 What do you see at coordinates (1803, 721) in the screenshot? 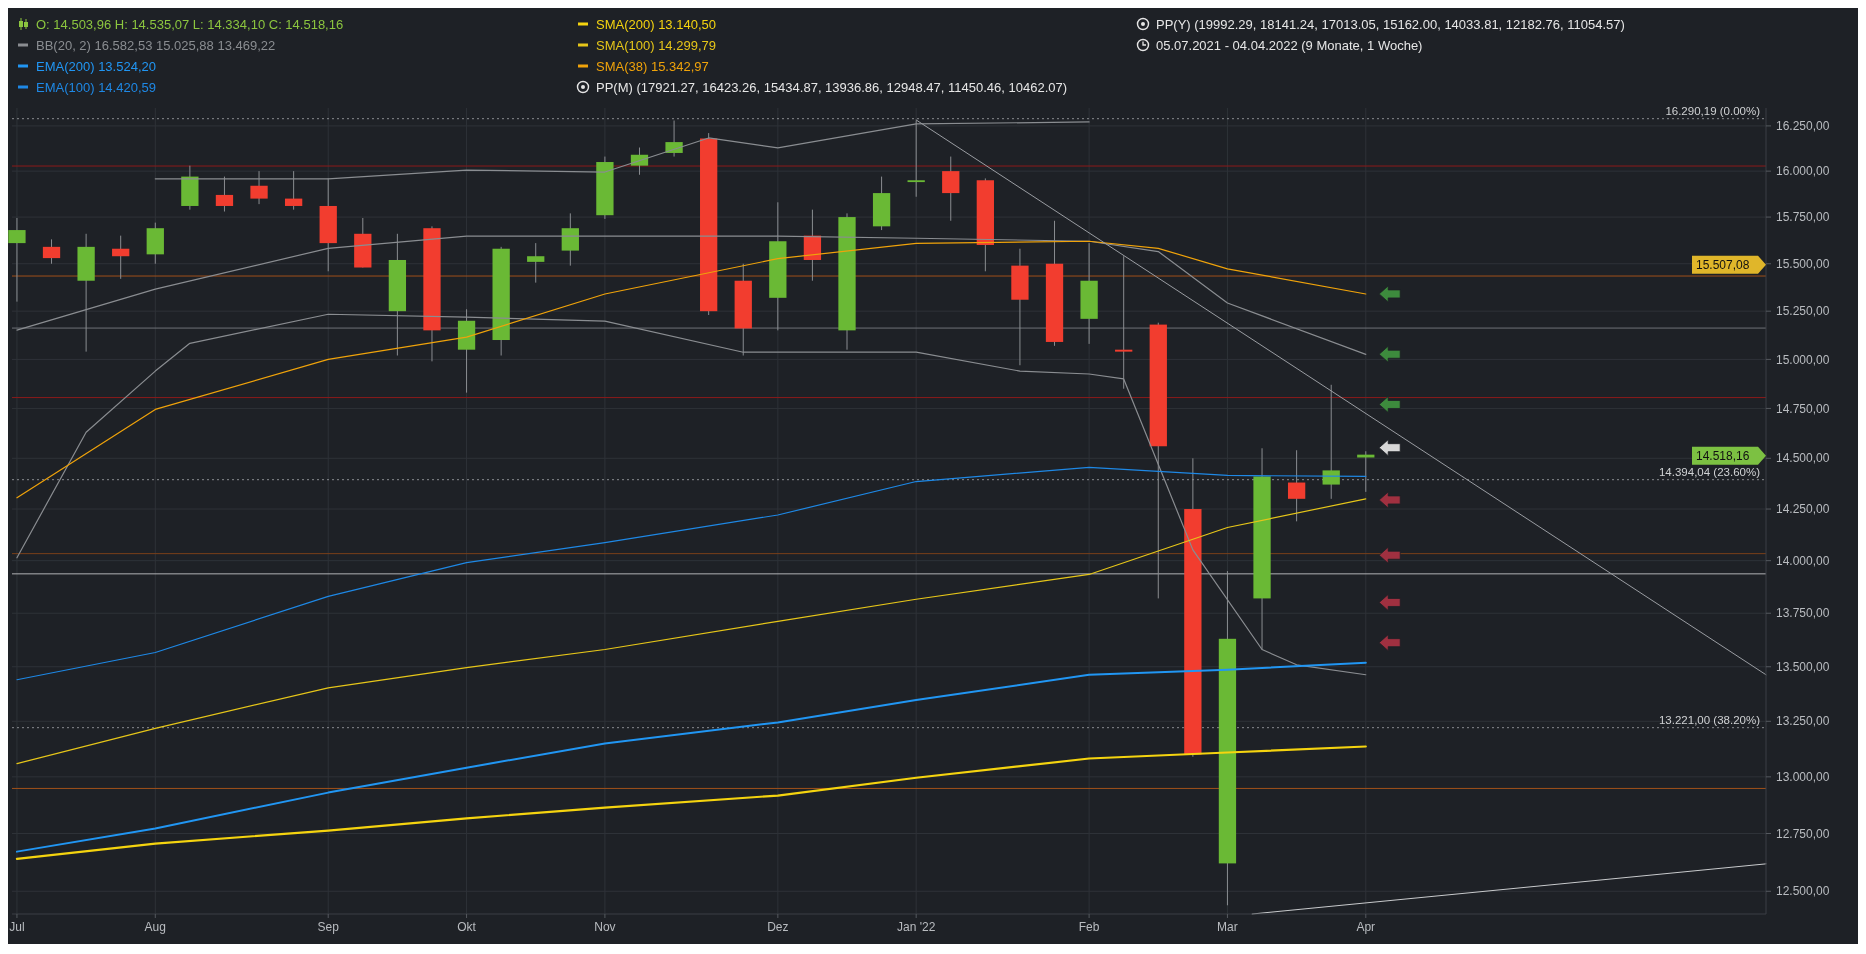
I see `y-tick-label: 13.250,00` at bounding box center [1803, 721].